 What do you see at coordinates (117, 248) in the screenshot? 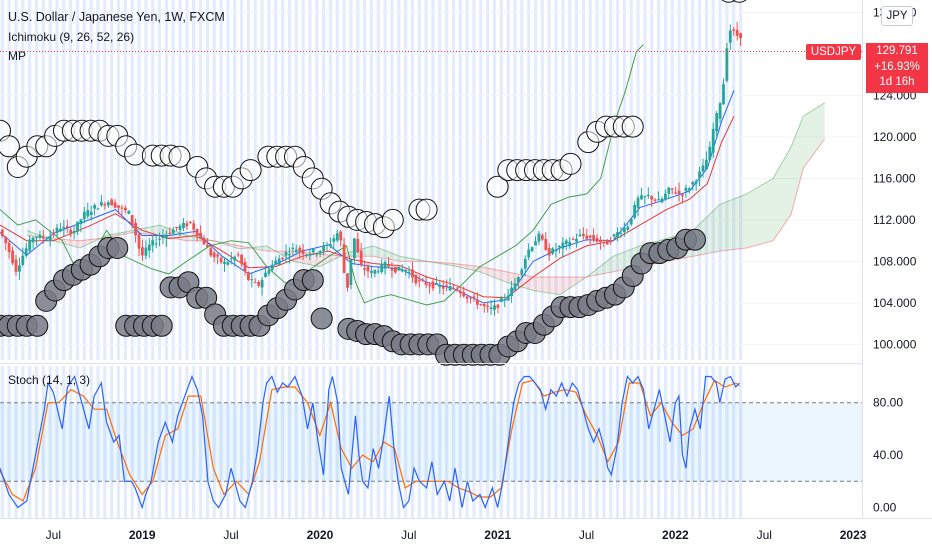
I see `mp-lower-circle` at bounding box center [117, 248].